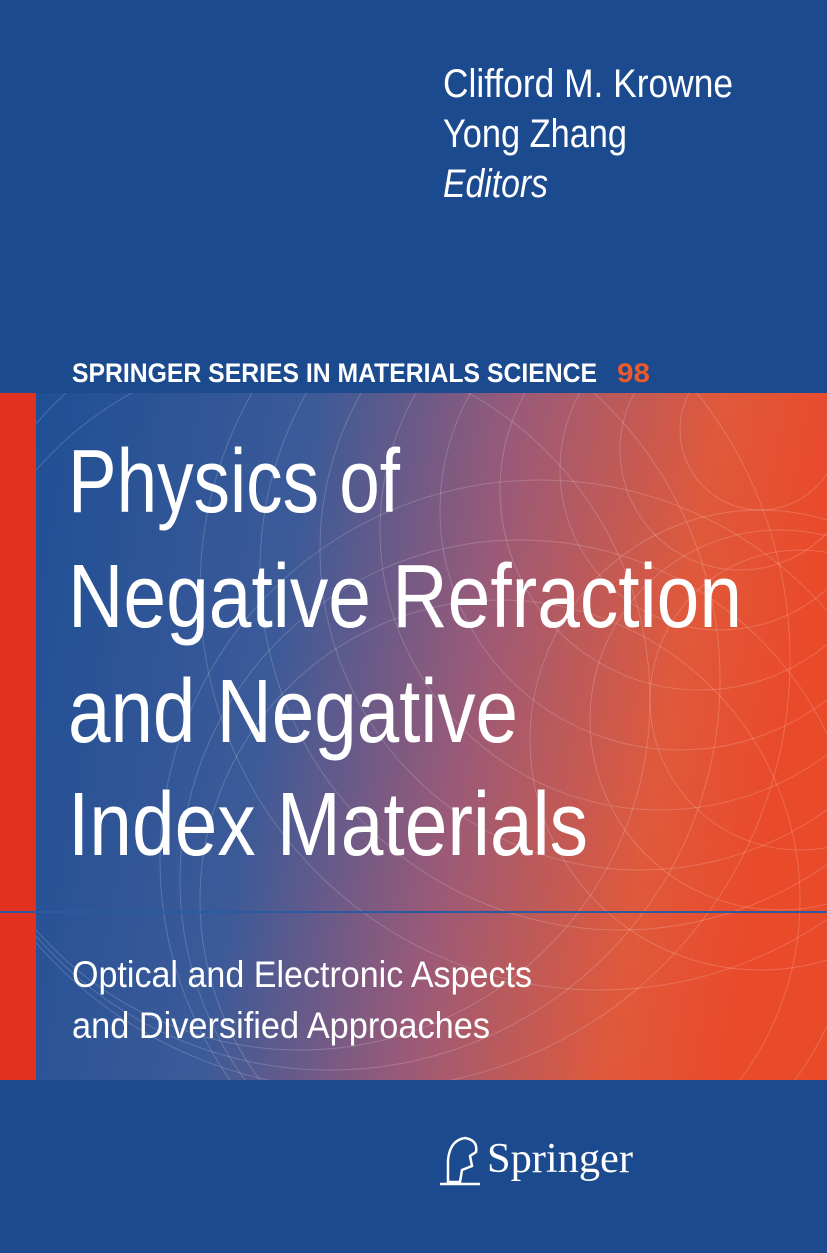  What do you see at coordinates (328, 825) in the screenshot?
I see `title-line: Index Materials` at bounding box center [328, 825].